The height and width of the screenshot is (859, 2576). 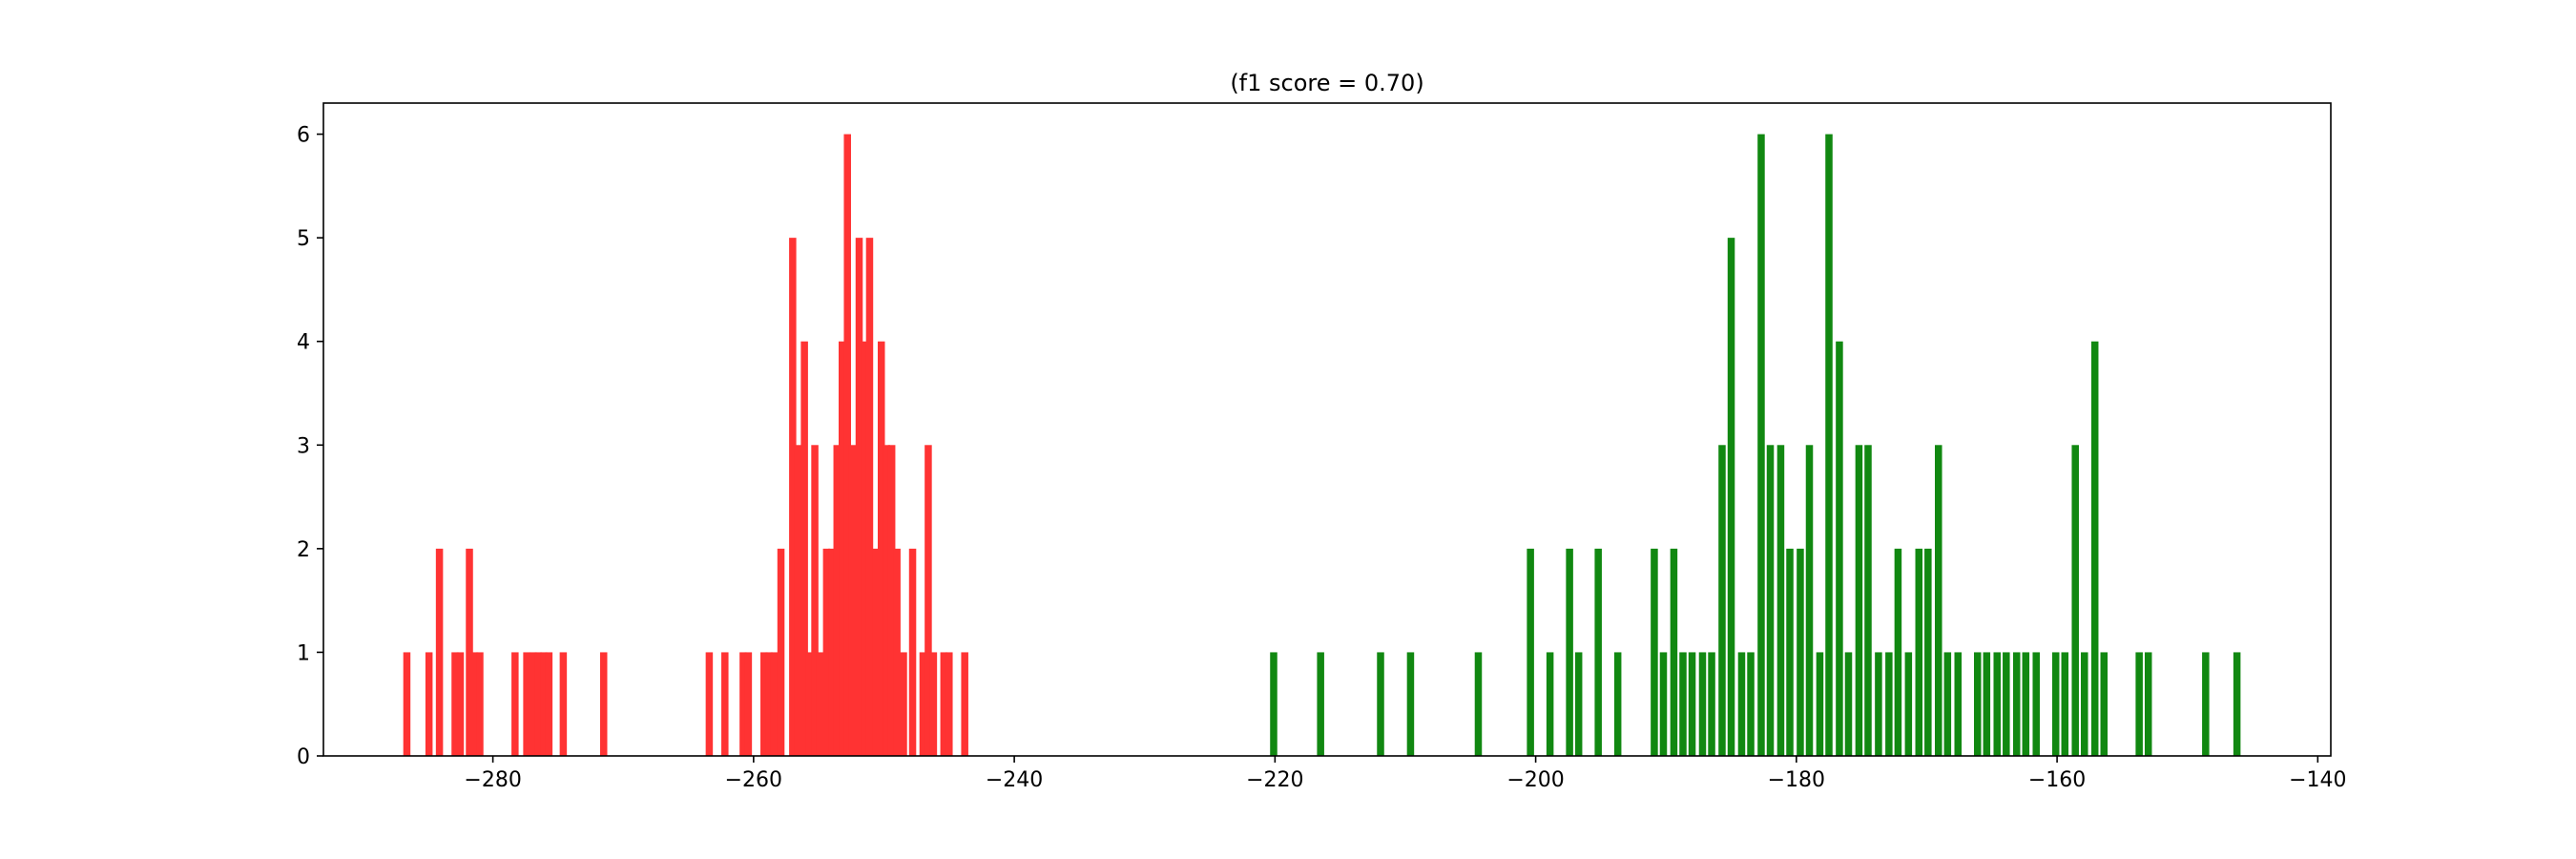 What do you see at coordinates (303, 446) in the screenshot?
I see `y-tick-label: 3` at bounding box center [303, 446].